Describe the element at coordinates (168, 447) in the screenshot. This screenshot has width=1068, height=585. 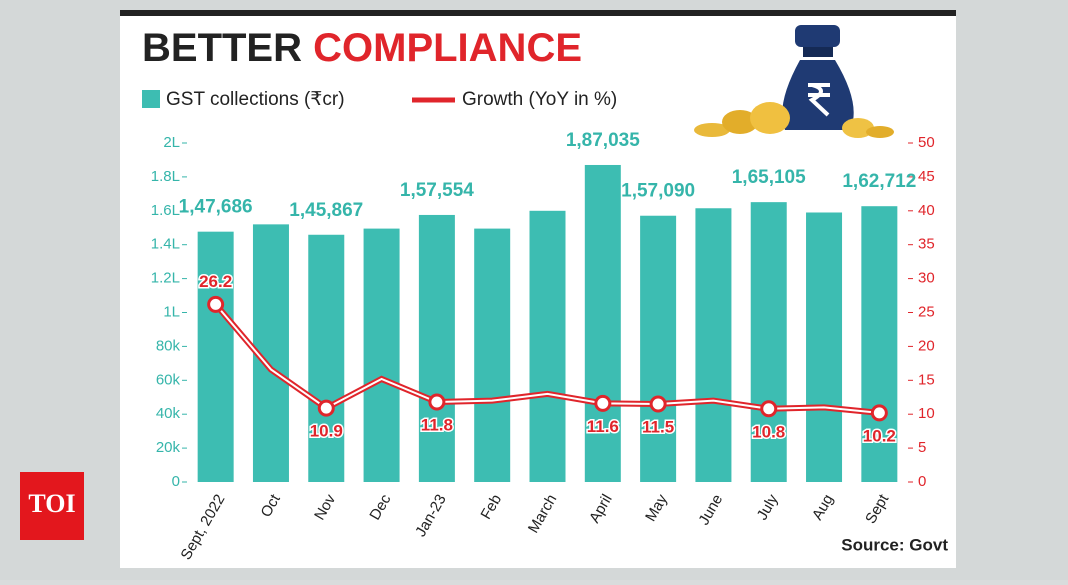
I see `y-tick-label: 20k` at that location.